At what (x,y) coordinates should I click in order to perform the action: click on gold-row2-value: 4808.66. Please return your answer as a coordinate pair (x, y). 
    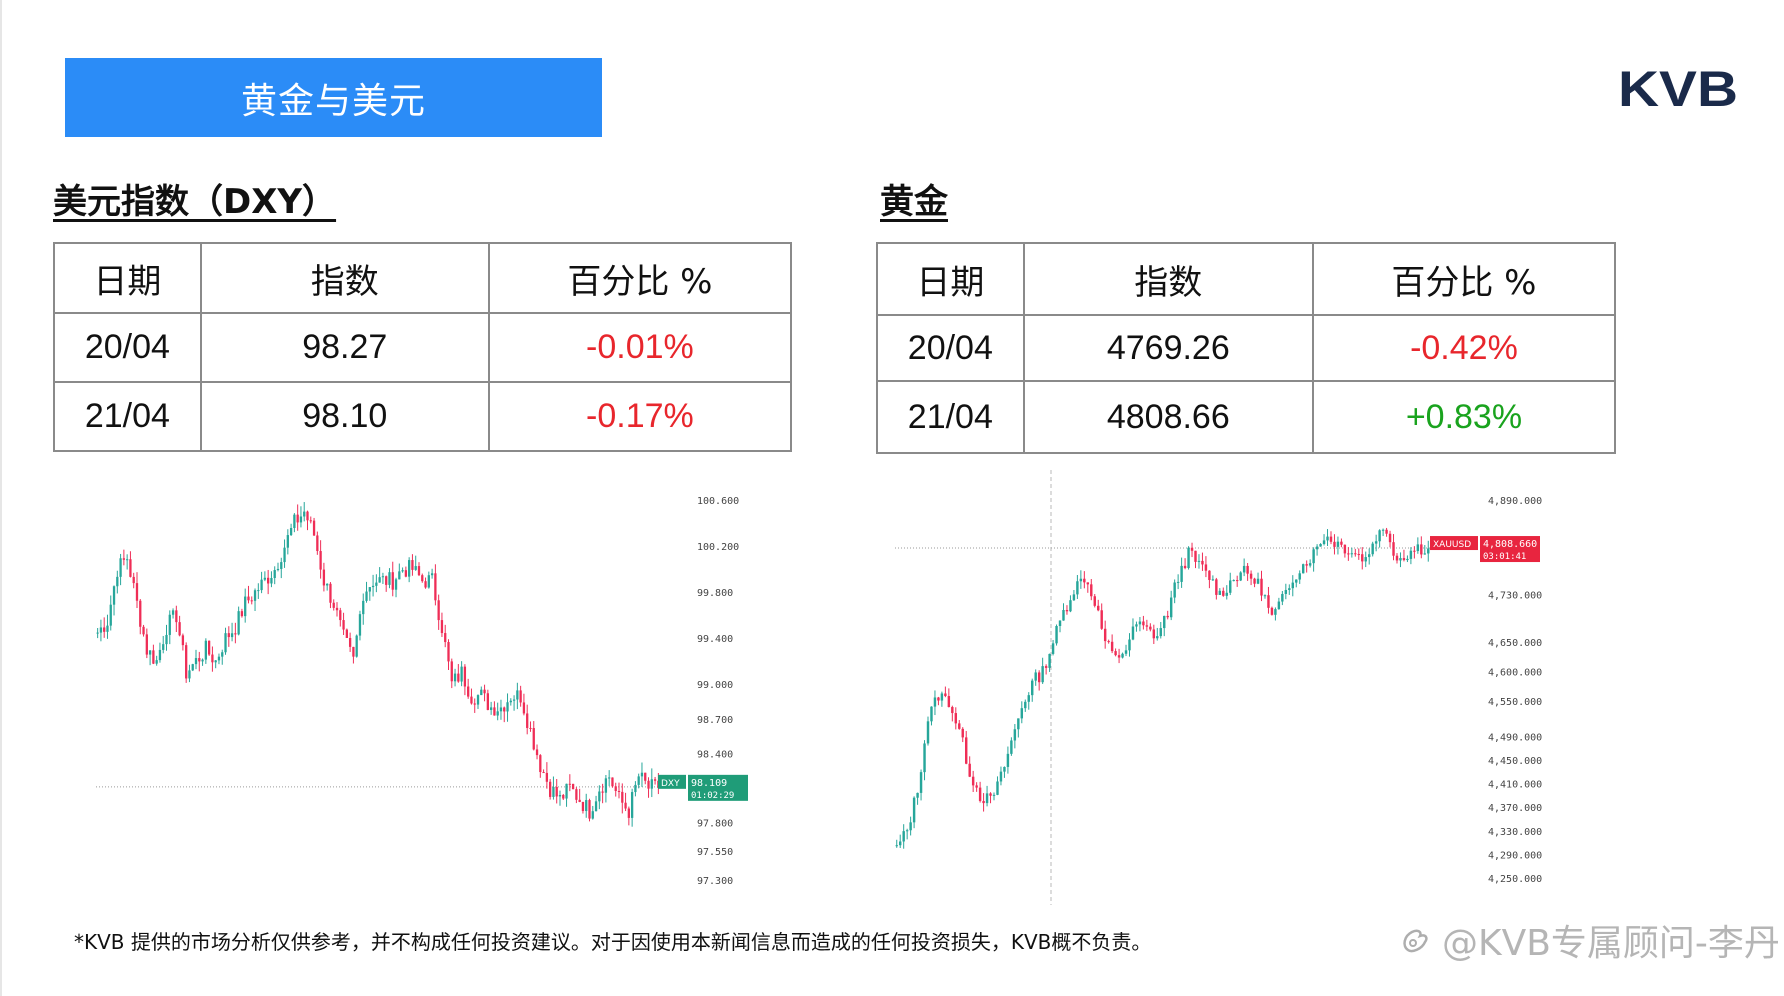
    Looking at the image, I should click on (1168, 417).